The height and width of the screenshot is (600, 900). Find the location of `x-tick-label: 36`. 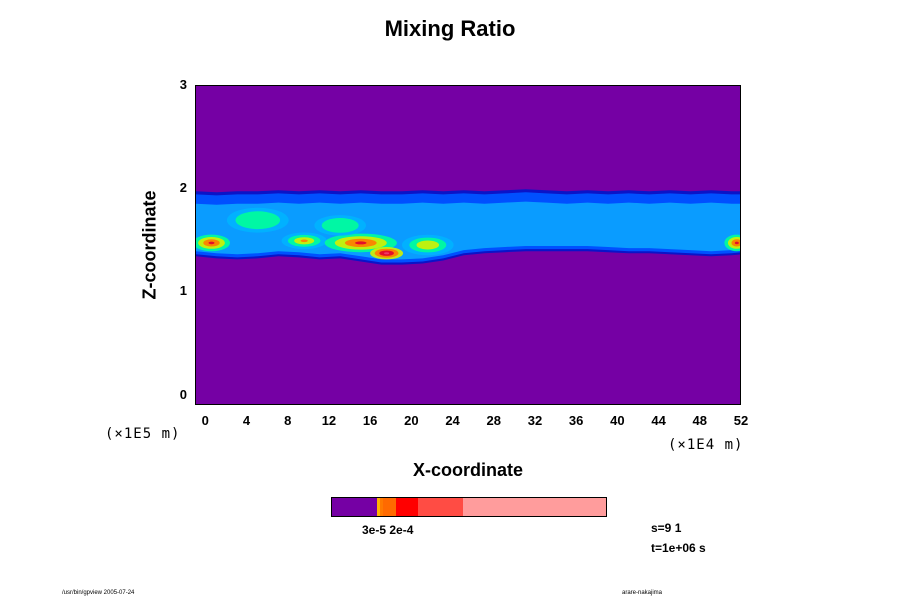

x-tick-label: 36 is located at coordinates (576, 420).